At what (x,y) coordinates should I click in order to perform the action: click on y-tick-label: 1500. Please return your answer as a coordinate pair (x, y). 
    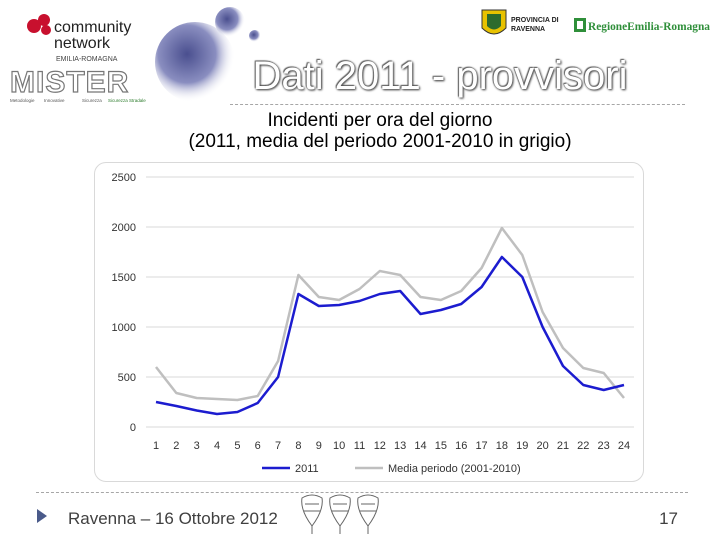
    Looking at the image, I should click on (124, 278).